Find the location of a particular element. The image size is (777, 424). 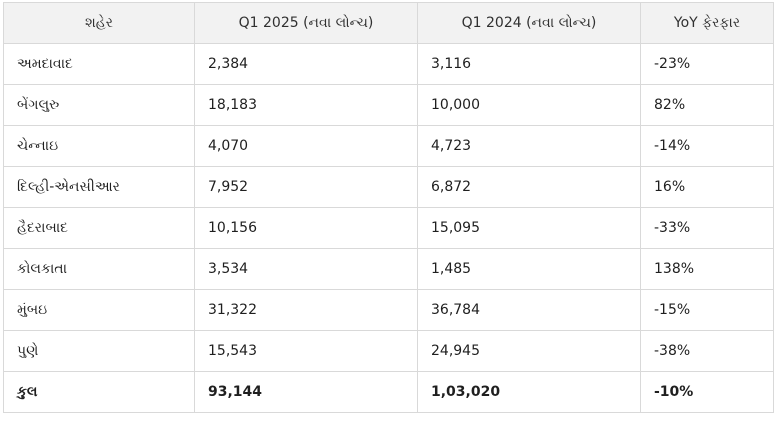

cell-city: દિલ્હી-એનસીઆર is located at coordinates (99, 187).